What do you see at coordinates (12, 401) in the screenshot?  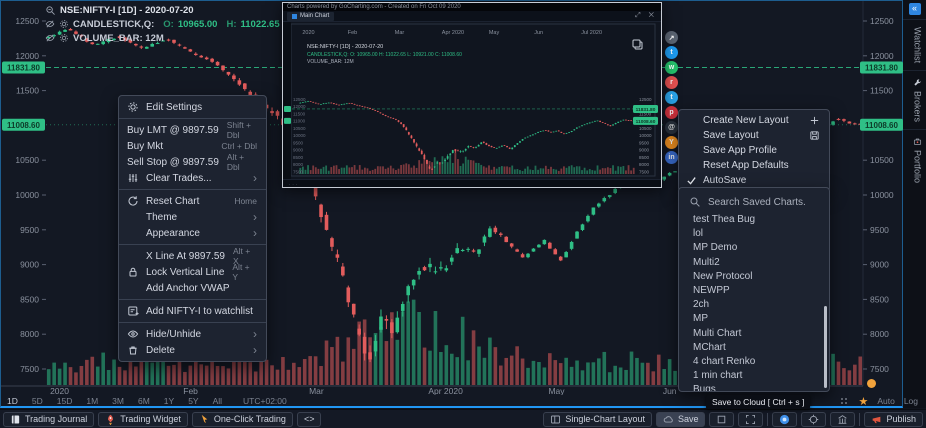 I see `range-1d: 1D` at bounding box center [12, 401].